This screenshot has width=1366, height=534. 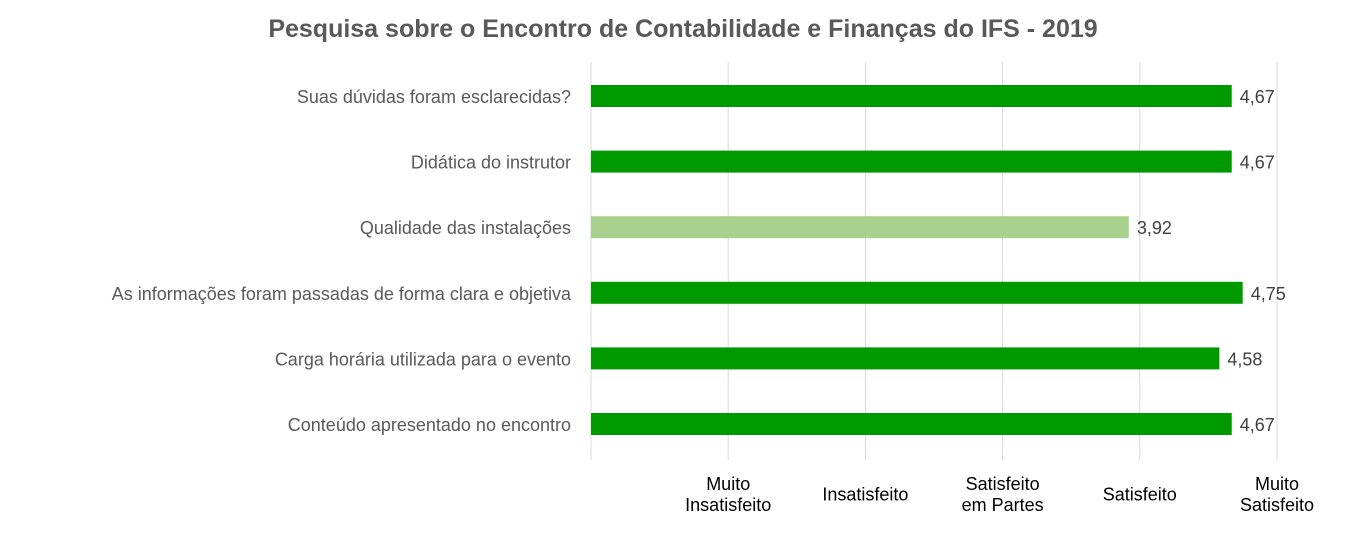 I want to click on x-tick-label: Satisfeito, so click(x=1140, y=495).